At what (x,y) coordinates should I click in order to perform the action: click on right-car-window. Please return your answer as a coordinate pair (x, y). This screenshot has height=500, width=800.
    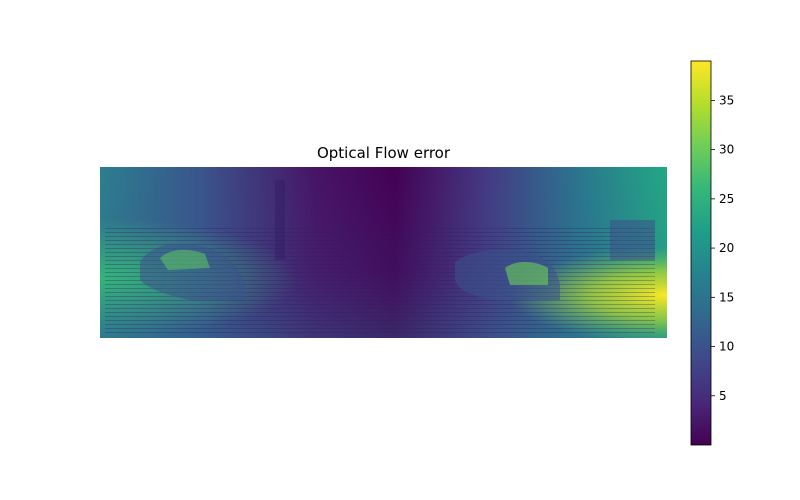
    Looking at the image, I should click on (526, 273).